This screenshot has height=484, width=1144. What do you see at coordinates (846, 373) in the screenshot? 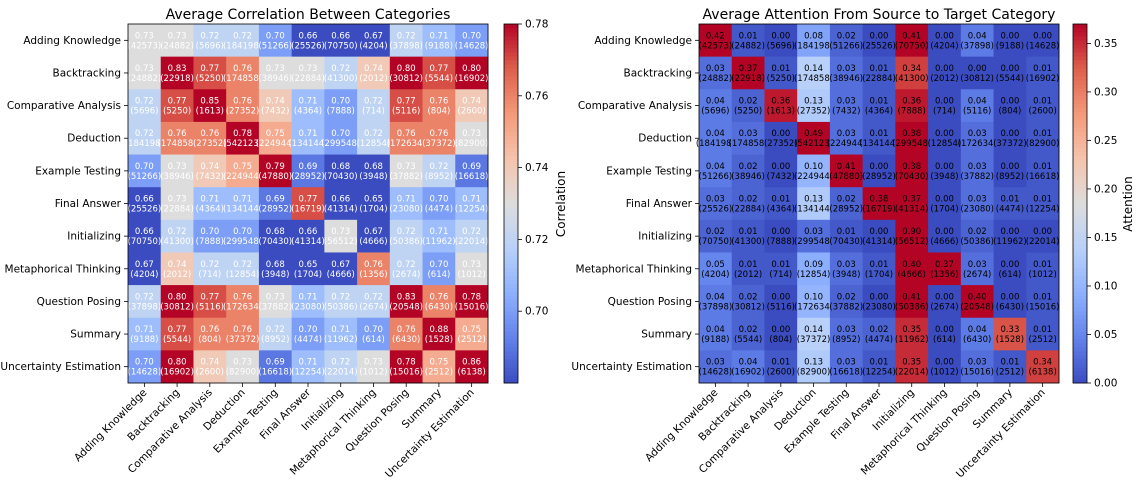
I see `cell-count-label: (16618)` at bounding box center [846, 373].